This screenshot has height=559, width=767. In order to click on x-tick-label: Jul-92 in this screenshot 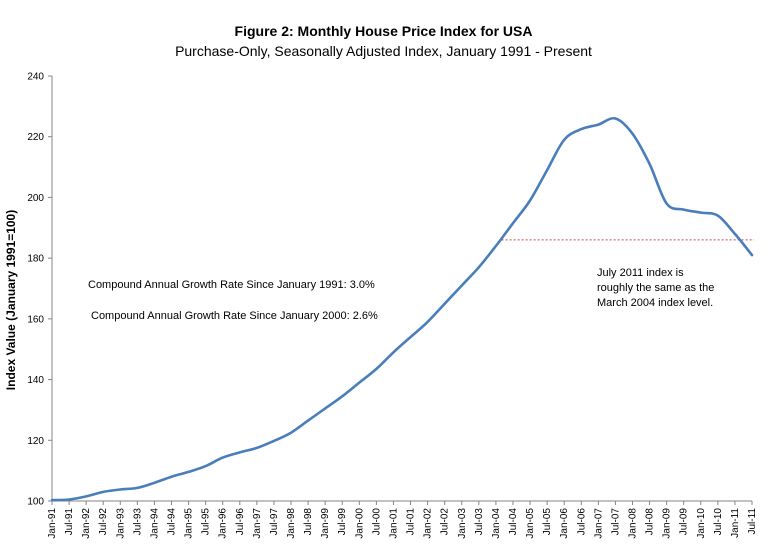, I will do `click(103, 522)`.